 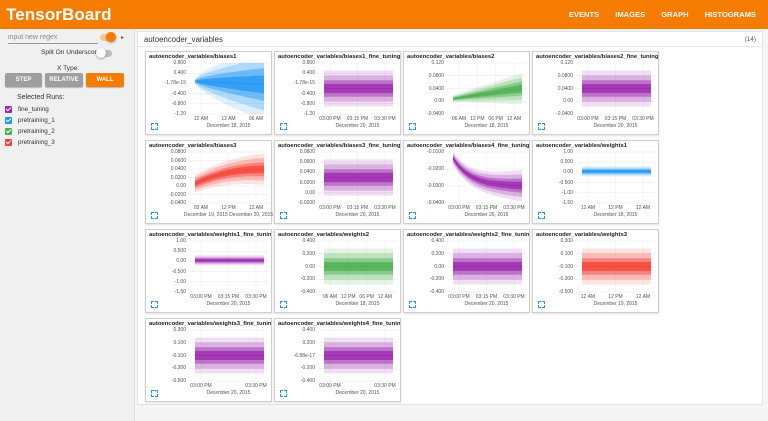 I want to click on median-line, so click(x=487, y=172).